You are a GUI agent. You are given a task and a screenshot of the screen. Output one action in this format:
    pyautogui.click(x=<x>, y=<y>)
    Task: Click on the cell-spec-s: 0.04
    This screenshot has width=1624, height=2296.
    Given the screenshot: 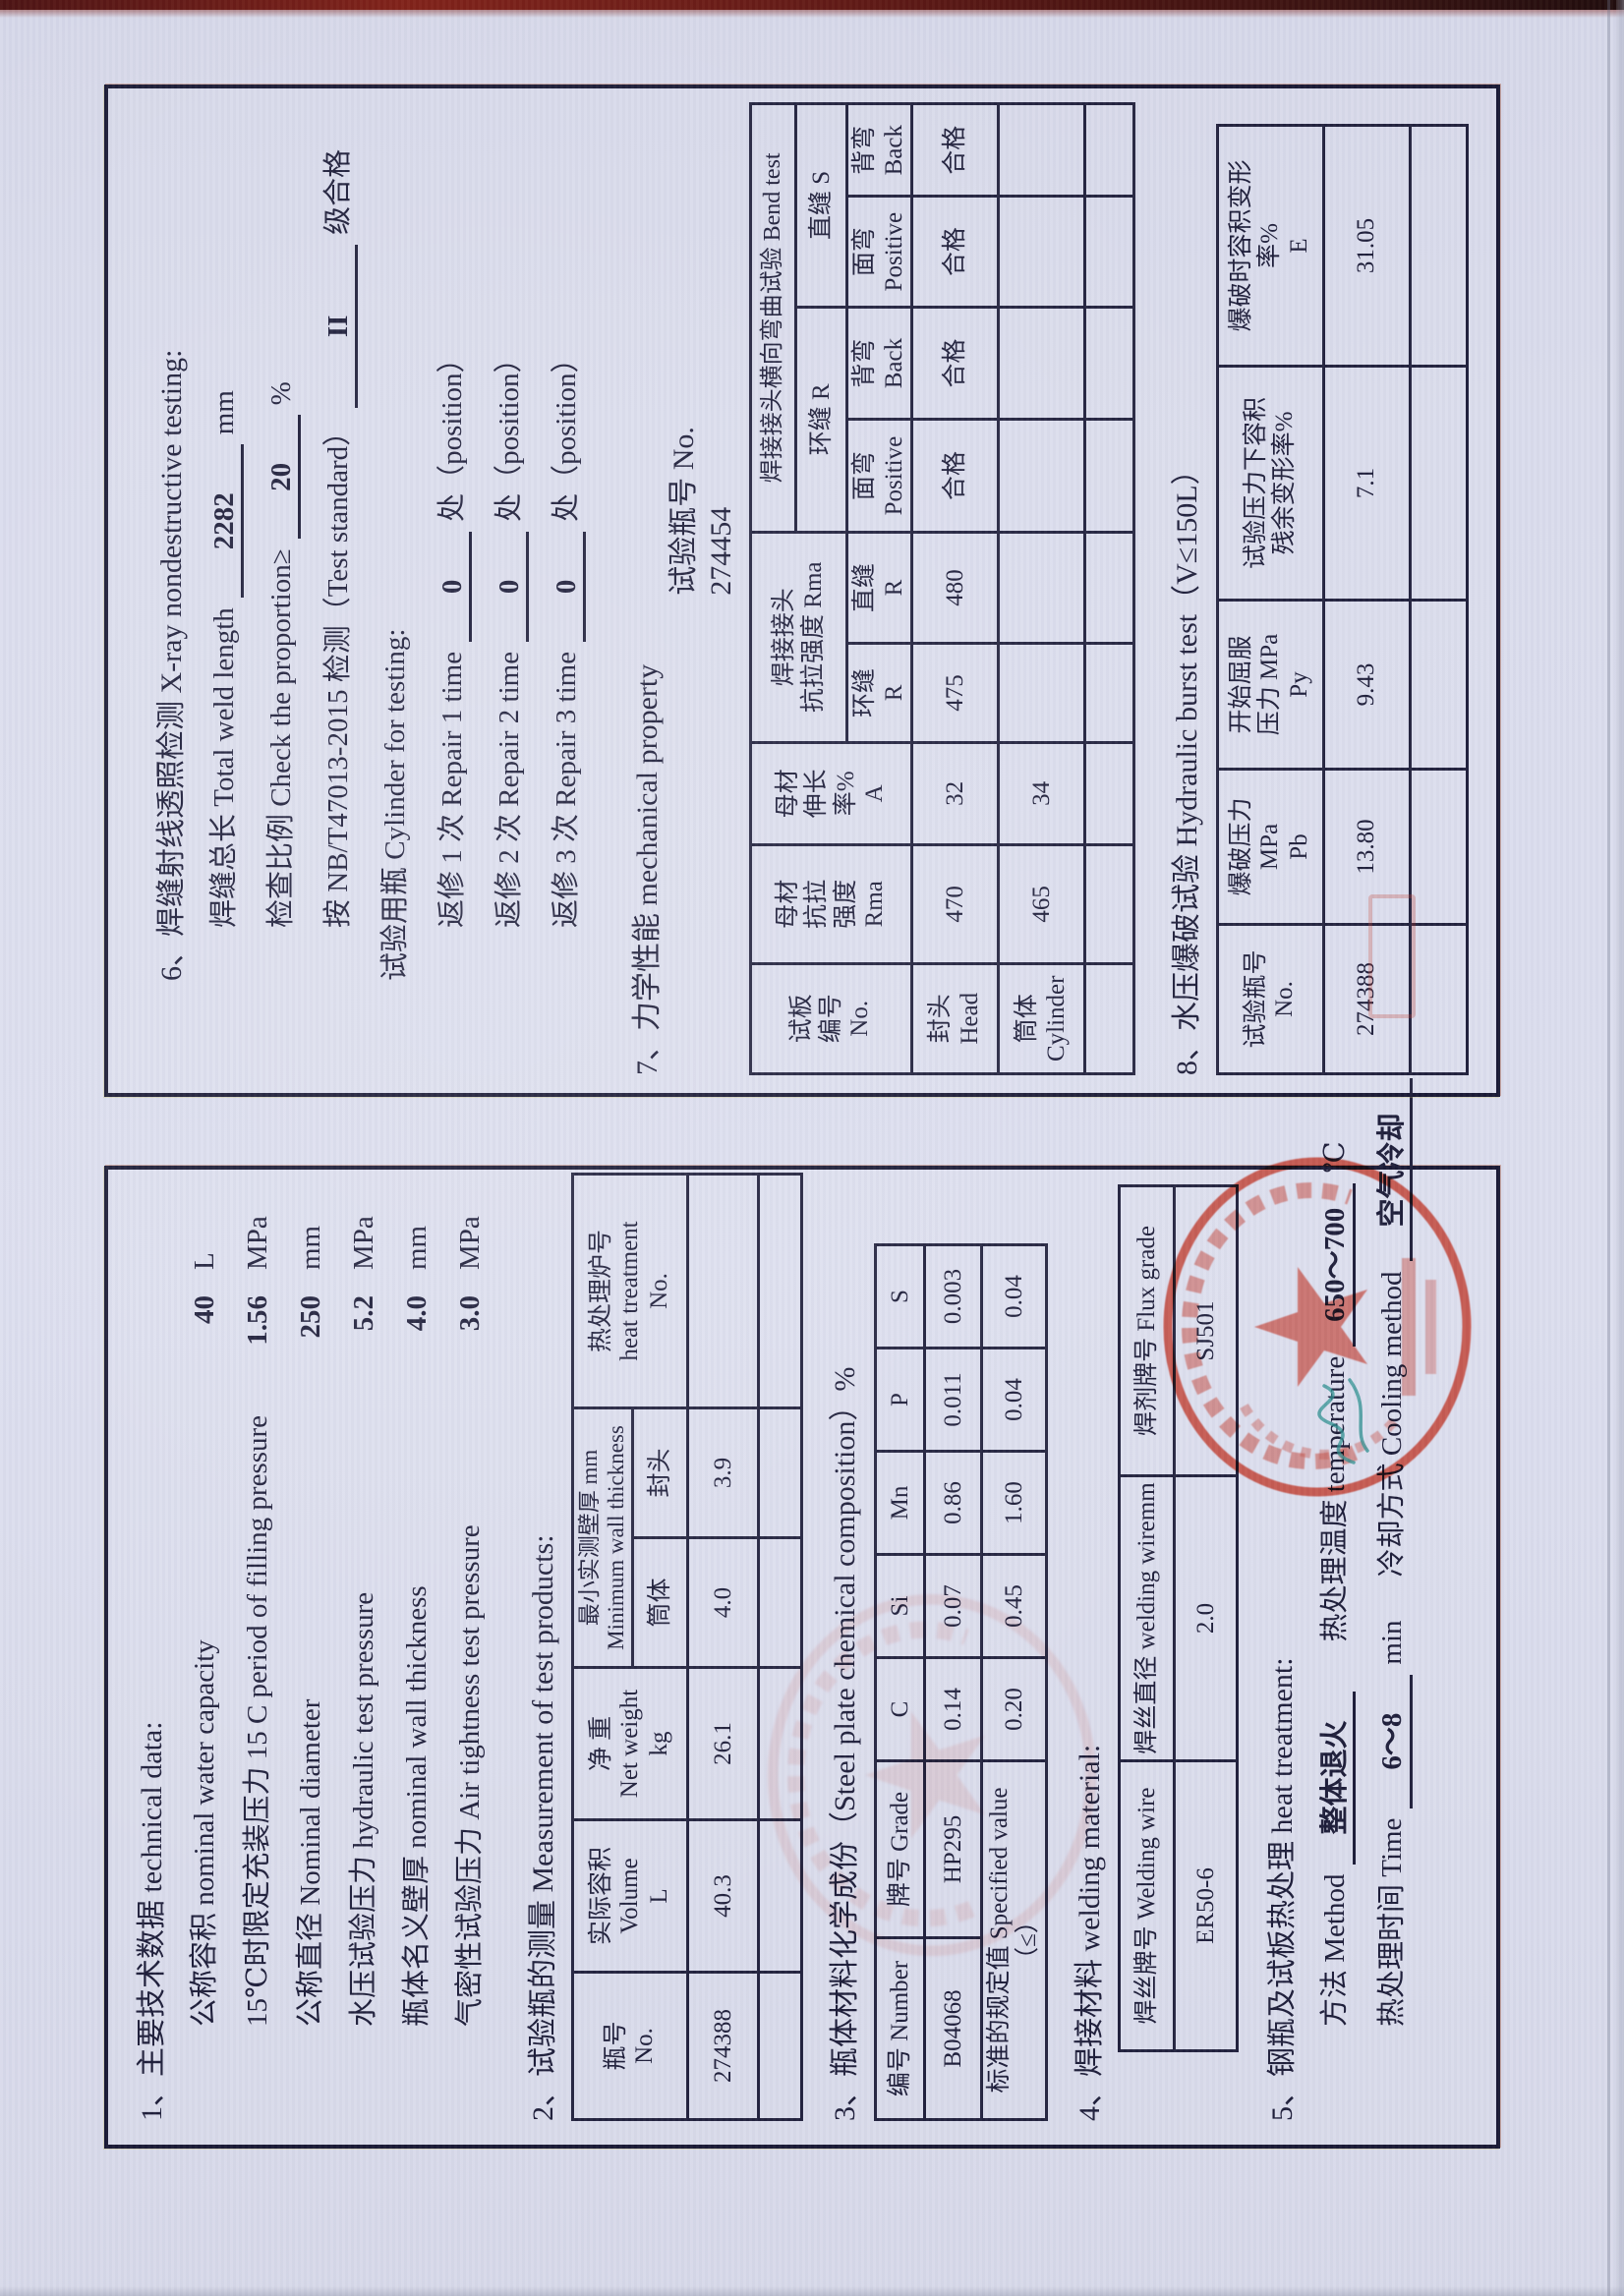 What is the action you would take?
    pyautogui.click(x=1014, y=1297)
    